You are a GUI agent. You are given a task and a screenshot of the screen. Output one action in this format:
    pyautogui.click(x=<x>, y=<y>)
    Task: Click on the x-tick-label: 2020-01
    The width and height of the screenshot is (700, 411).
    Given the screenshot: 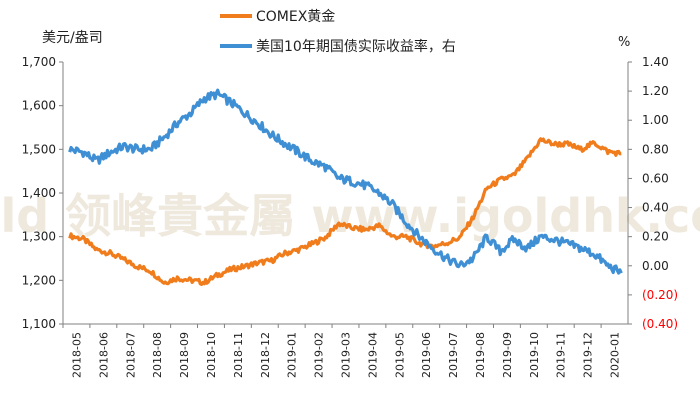 What is the action you would take?
    pyautogui.click(x=615, y=355)
    